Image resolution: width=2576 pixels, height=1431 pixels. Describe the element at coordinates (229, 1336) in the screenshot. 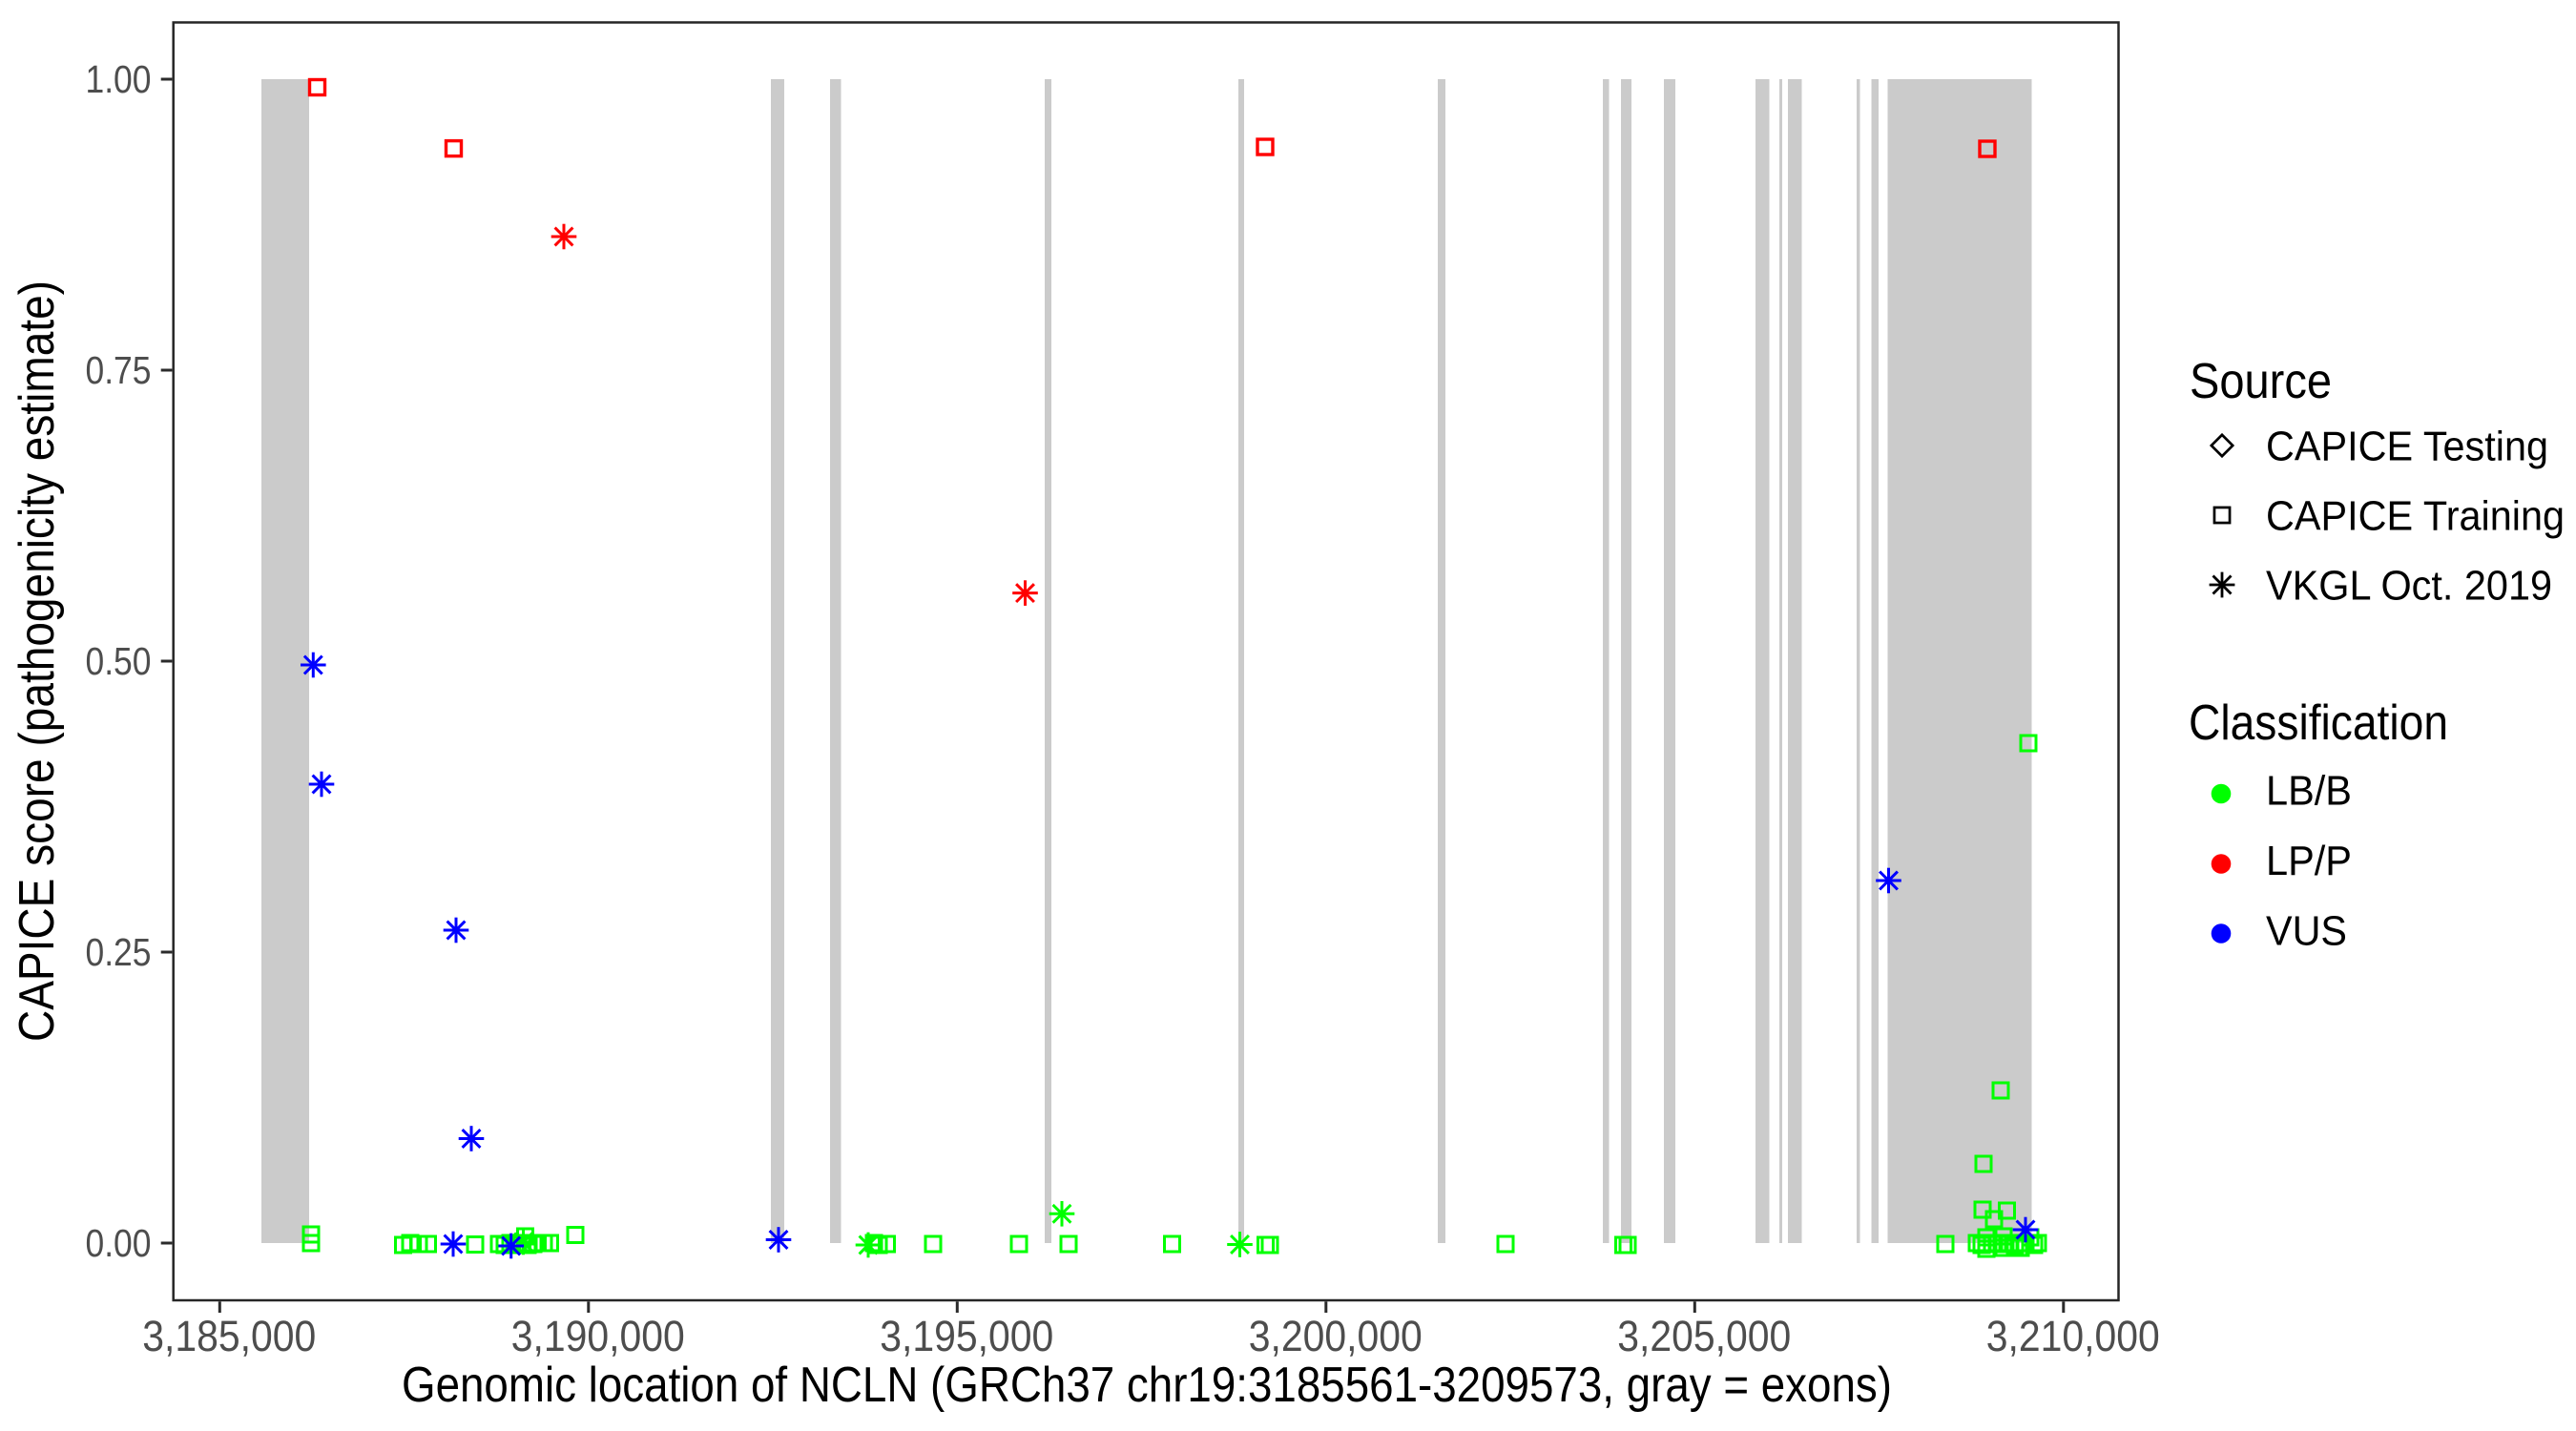

I see `svg-text: 3,185,000` at that location.